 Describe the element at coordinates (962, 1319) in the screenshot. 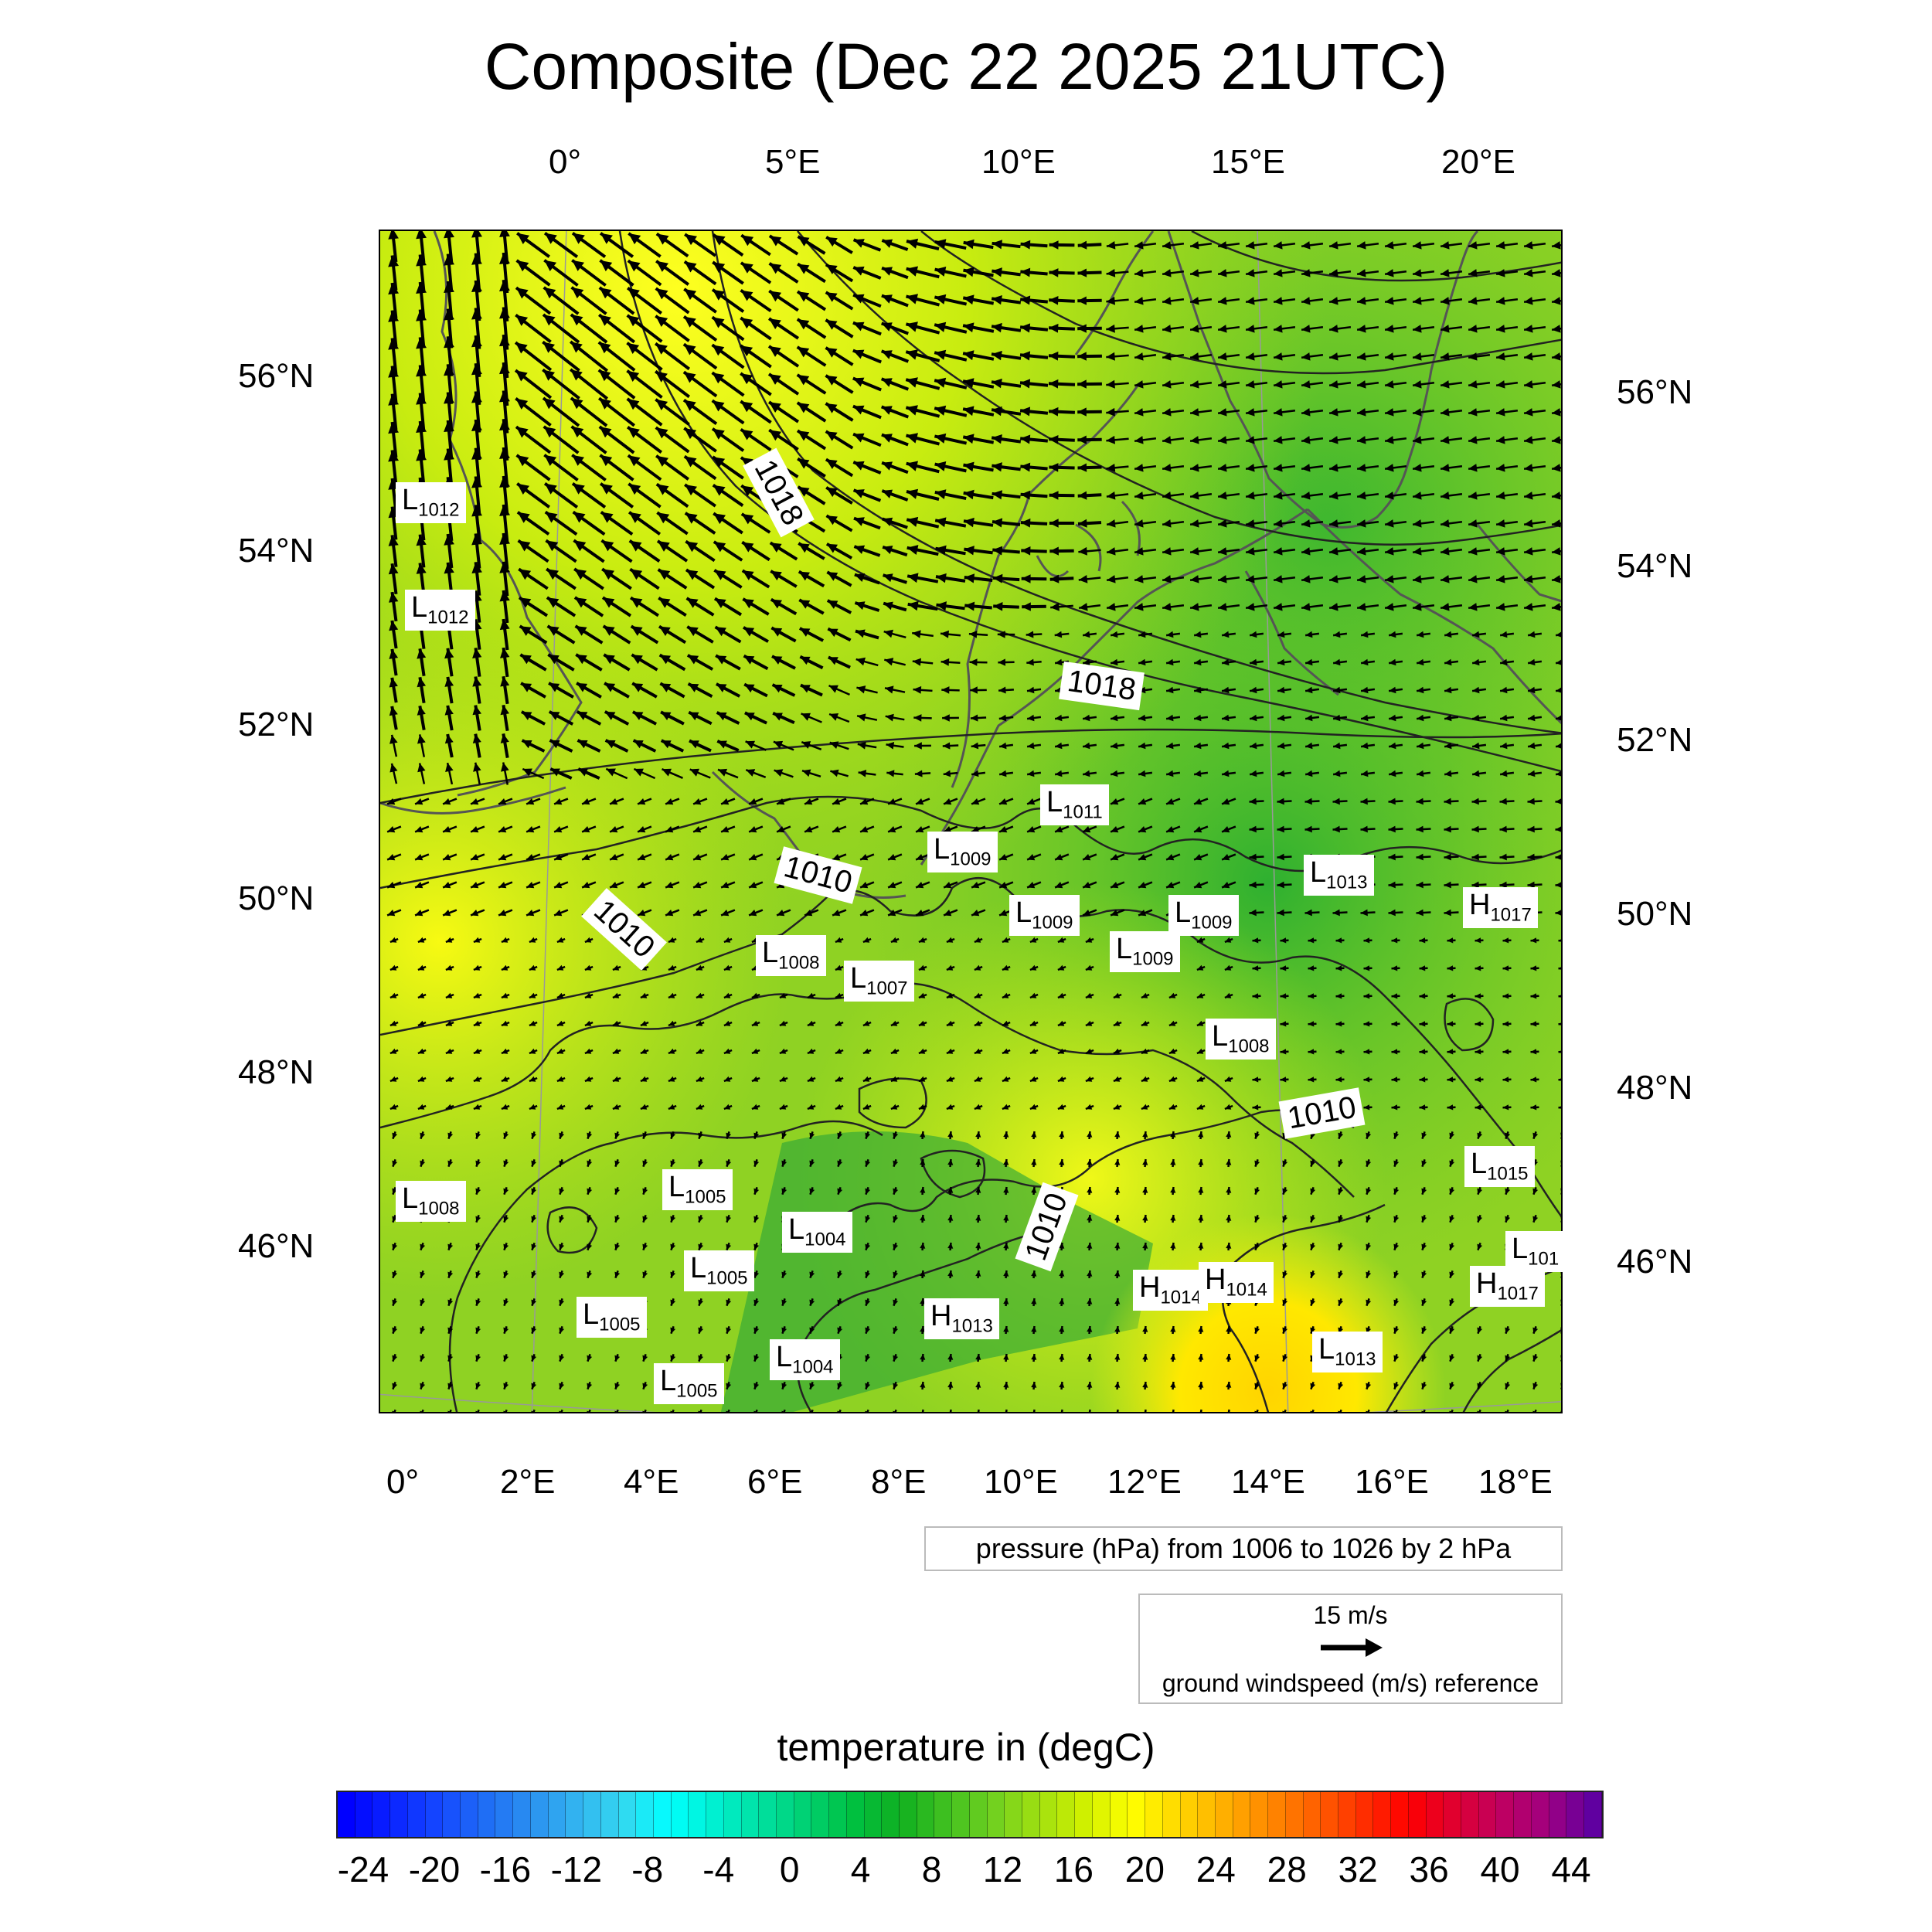

I see `pressure-center-high: H1013` at that location.